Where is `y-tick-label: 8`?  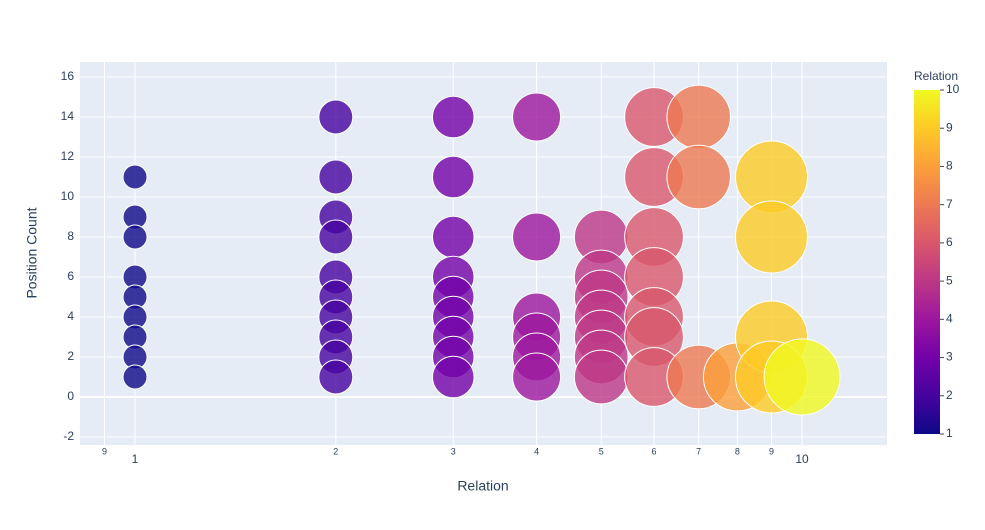 y-tick-label: 8 is located at coordinates (70, 236).